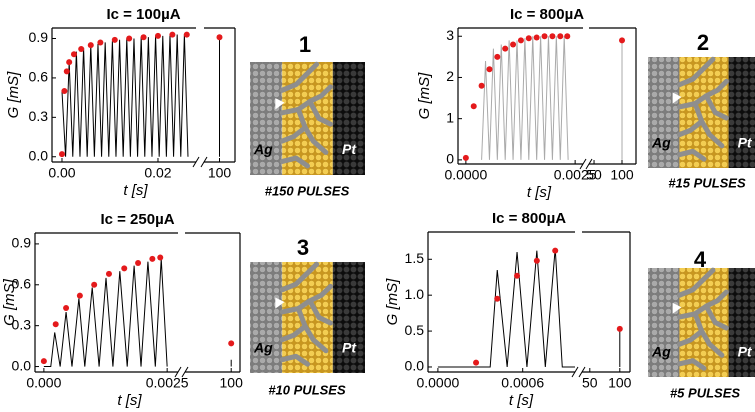 Image resolution: width=755 pixels, height=412 pixels. Describe the element at coordinates (522, 383) in the screenshot. I see `x-tick-label: 0.0006` at that location.